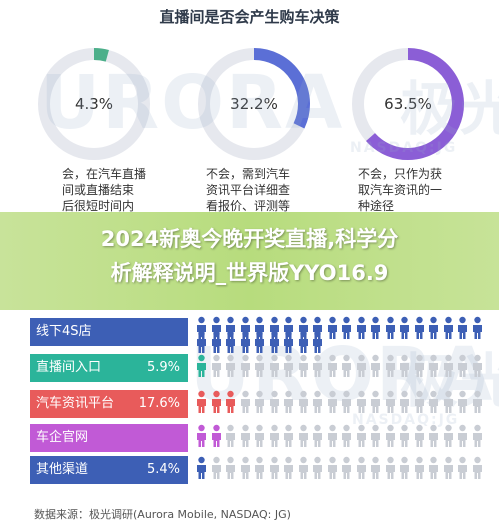 Image resolution: width=499 pixels, height=528 pixels. Describe the element at coordinates (249, 256) in the screenshot. I see `headline: 2024新奥今晚开奖直播,科学分 析解释说明_世界版YYO16.9` at that location.